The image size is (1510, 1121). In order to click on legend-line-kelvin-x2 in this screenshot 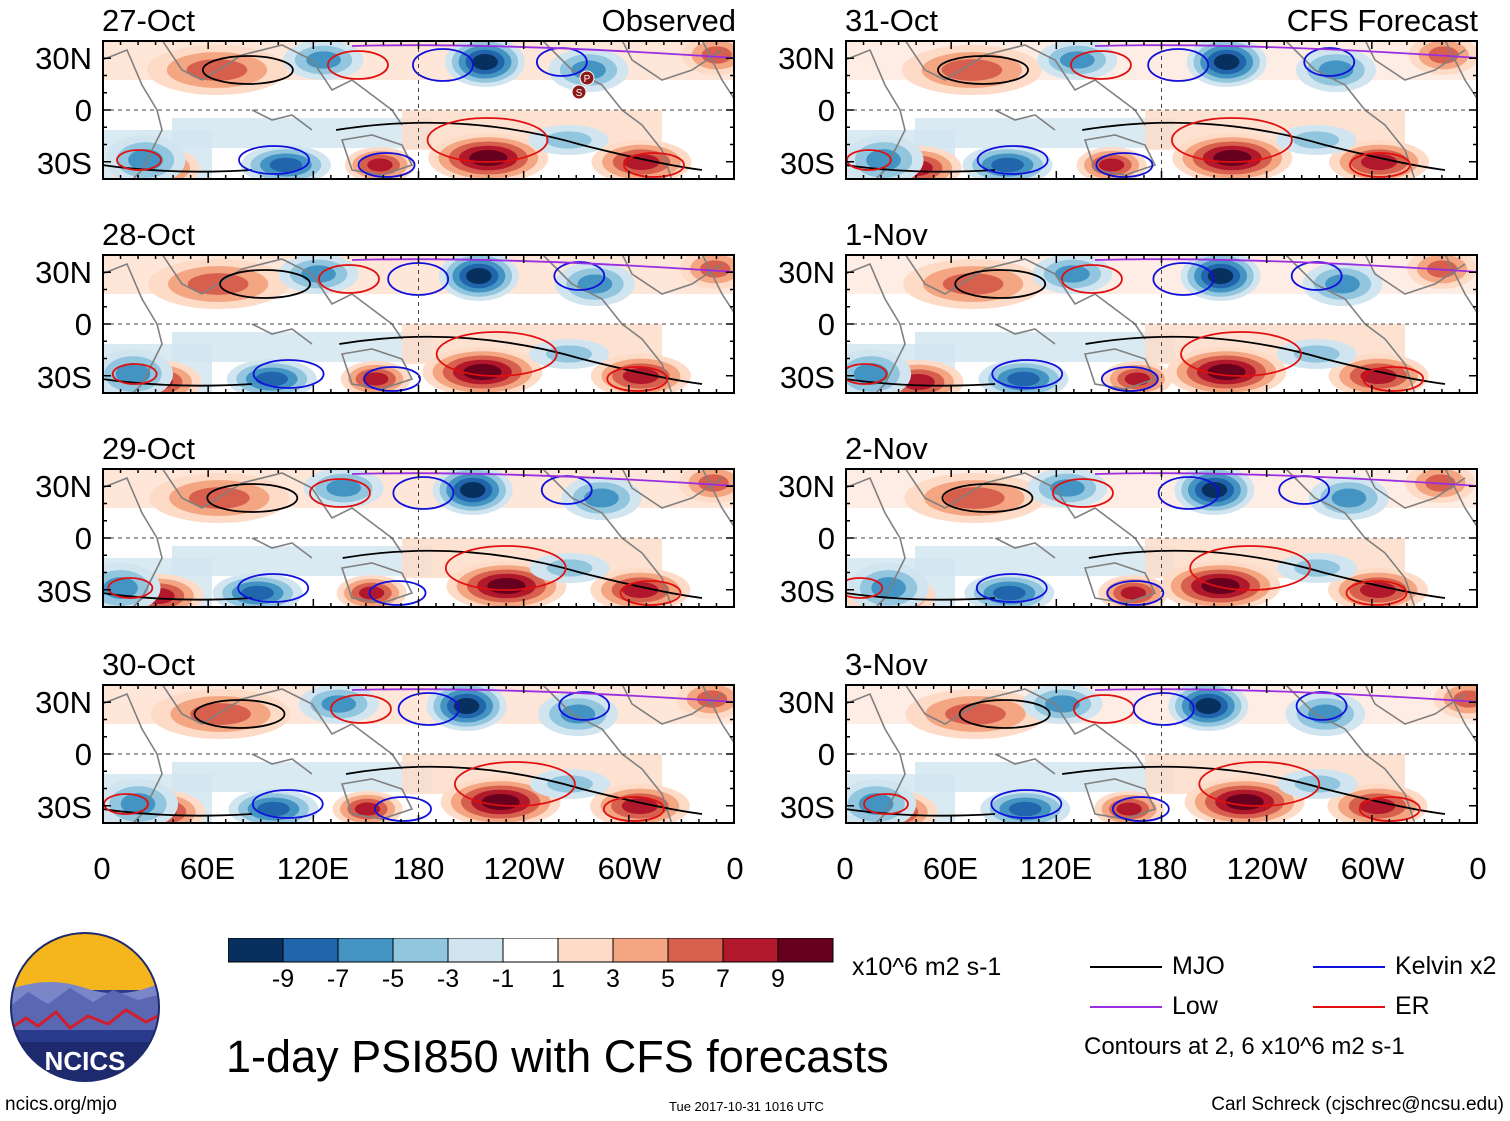, I will do `click(1349, 967)`.